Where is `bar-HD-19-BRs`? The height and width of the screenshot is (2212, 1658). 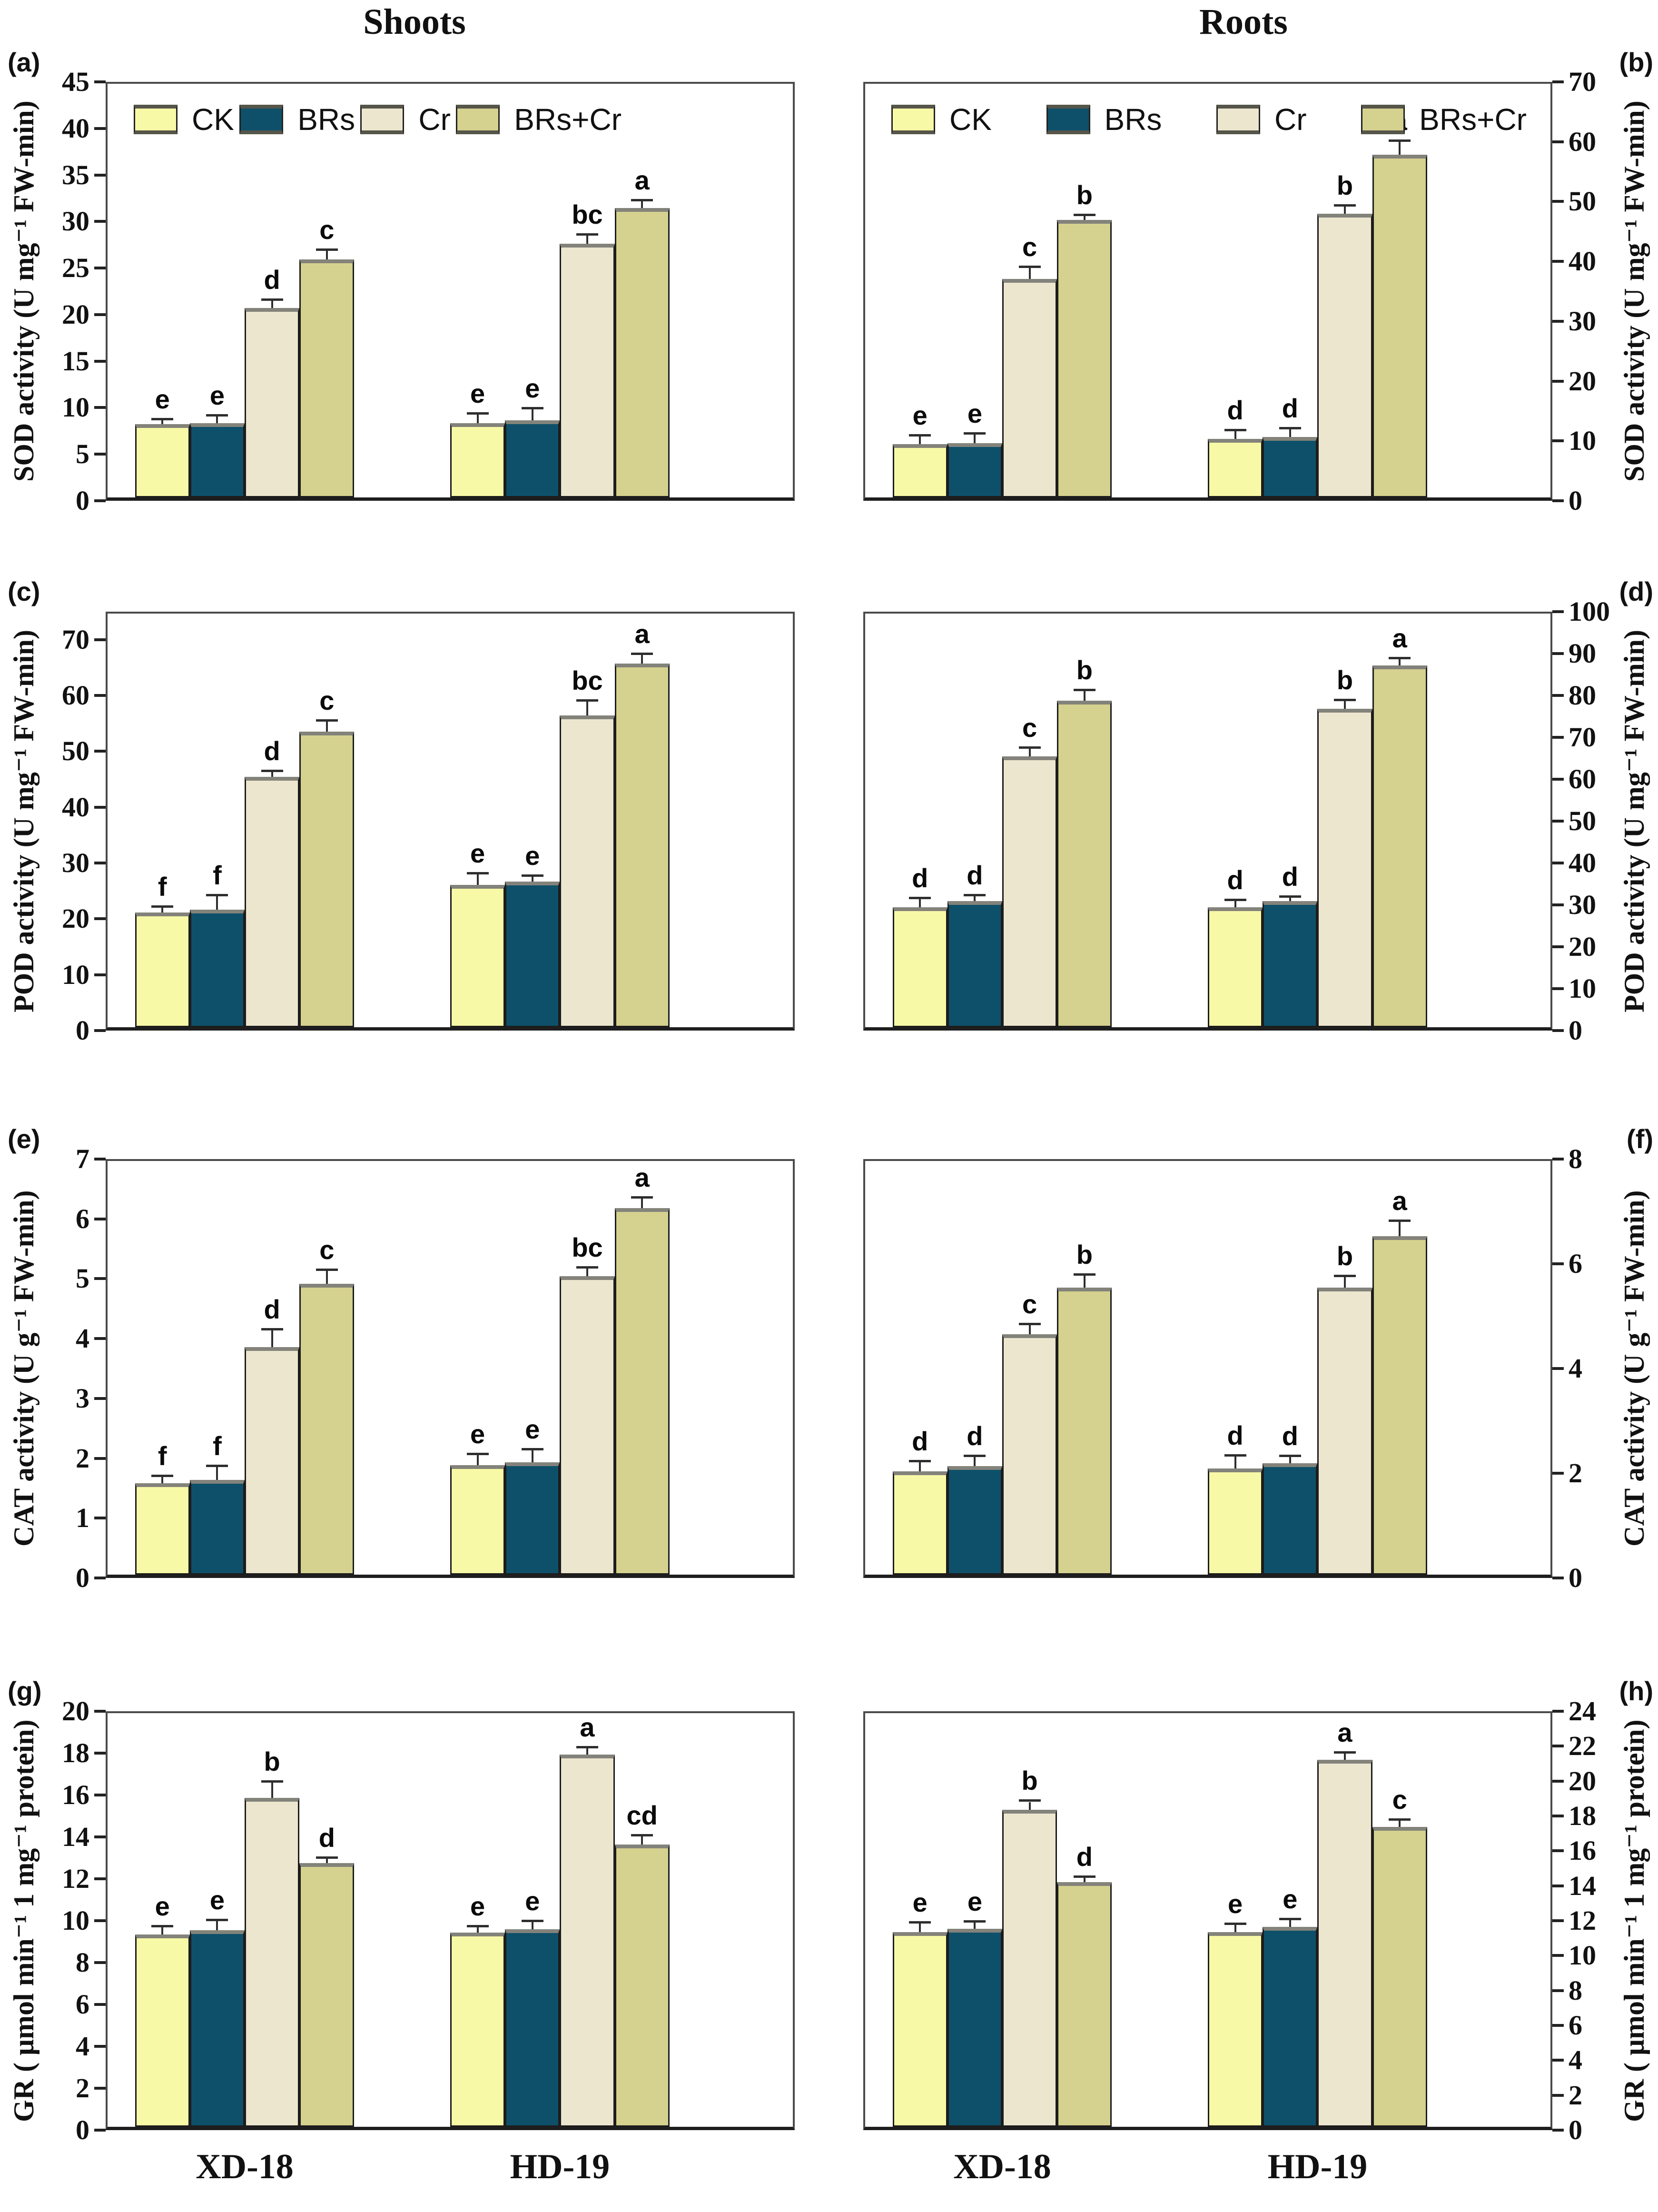 bar-HD-19-BRs is located at coordinates (1290, 467).